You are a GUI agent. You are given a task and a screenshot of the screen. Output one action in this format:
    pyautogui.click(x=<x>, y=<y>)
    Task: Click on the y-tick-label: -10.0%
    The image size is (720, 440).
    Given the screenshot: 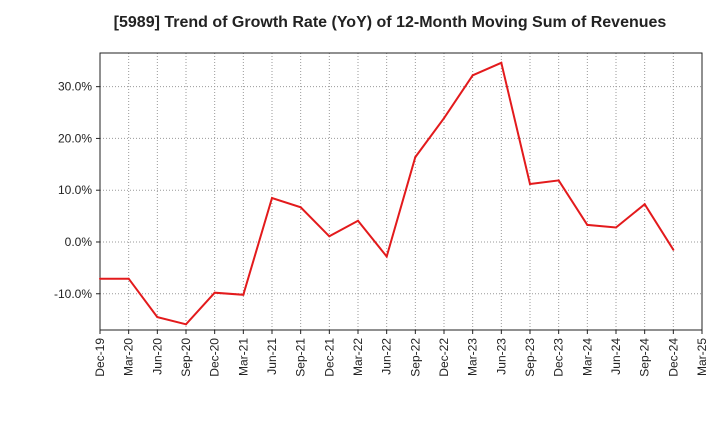 What is the action you would take?
    pyautogui.click(x=73, y=294)
    